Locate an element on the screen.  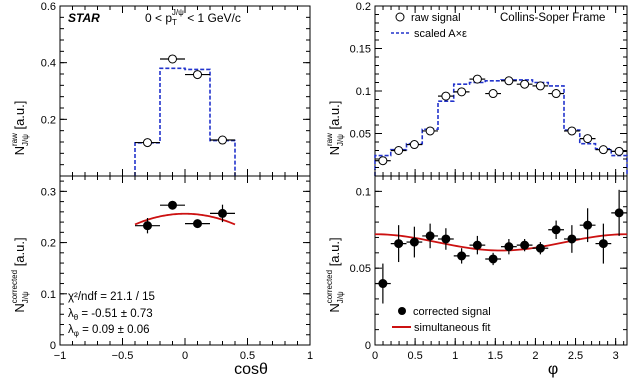
x-tick-label-br: 2.5 is located at coordinates (575, 356).